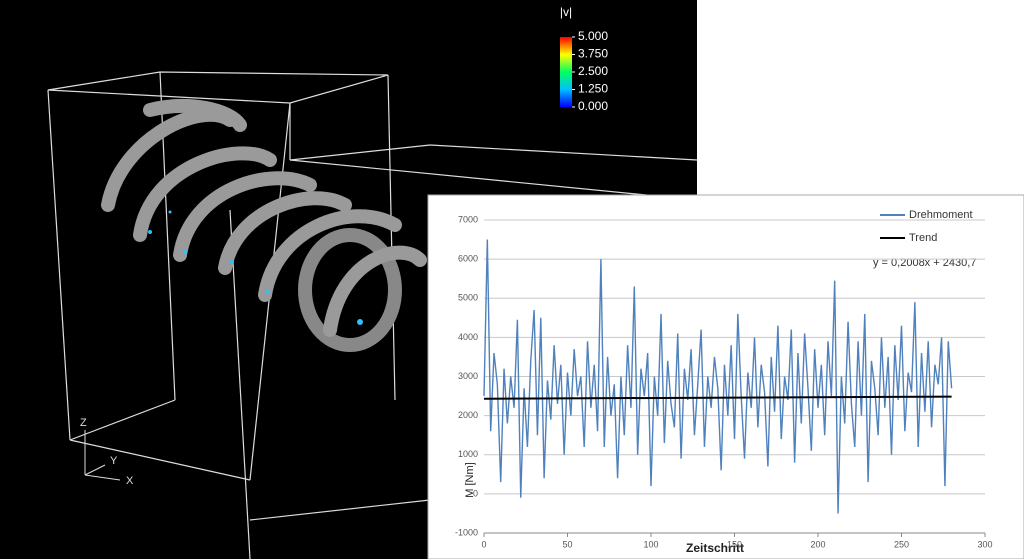  Describe the element at coordinates (734, 544) in the screenshot. I see `x-tick-label: 150` at that location.